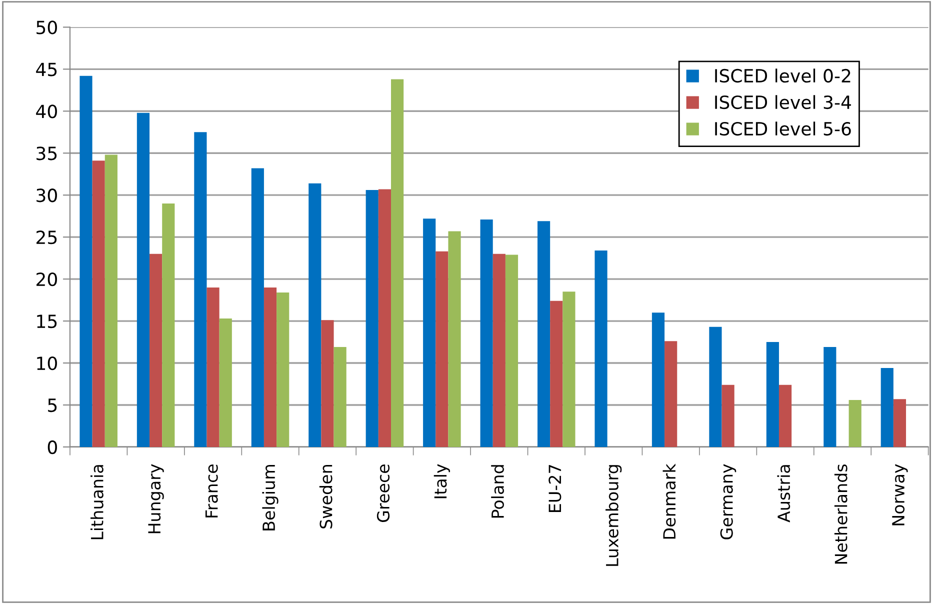 This screenshot has width=933, height=604. What do you see at coordinates (46, 195) in the screenshot?
I see `y-tick-label: 30` at bounding box center [46, 195].